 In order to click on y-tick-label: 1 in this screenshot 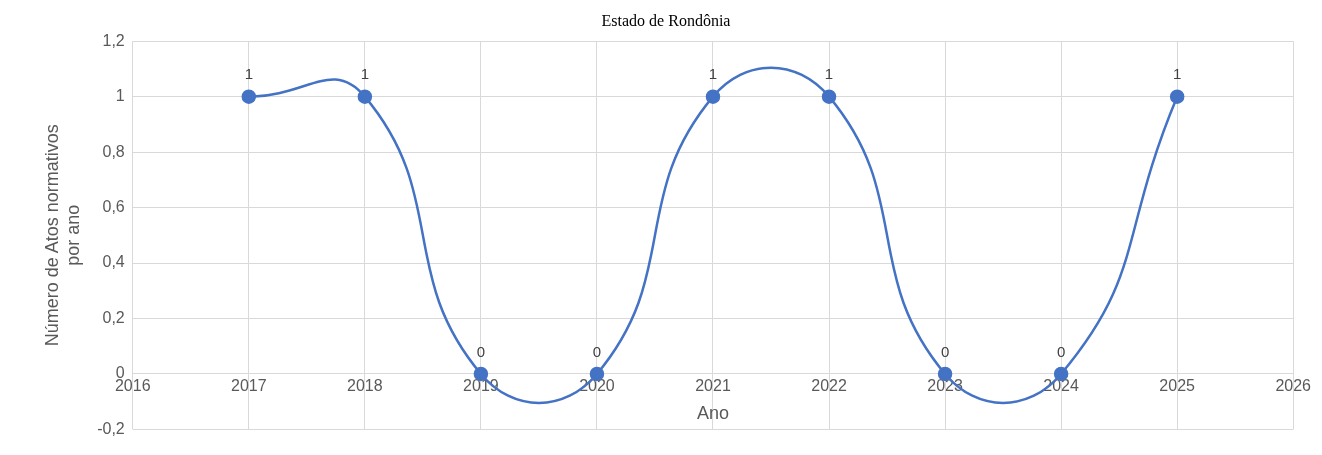, I will do `click(120, 96)`.